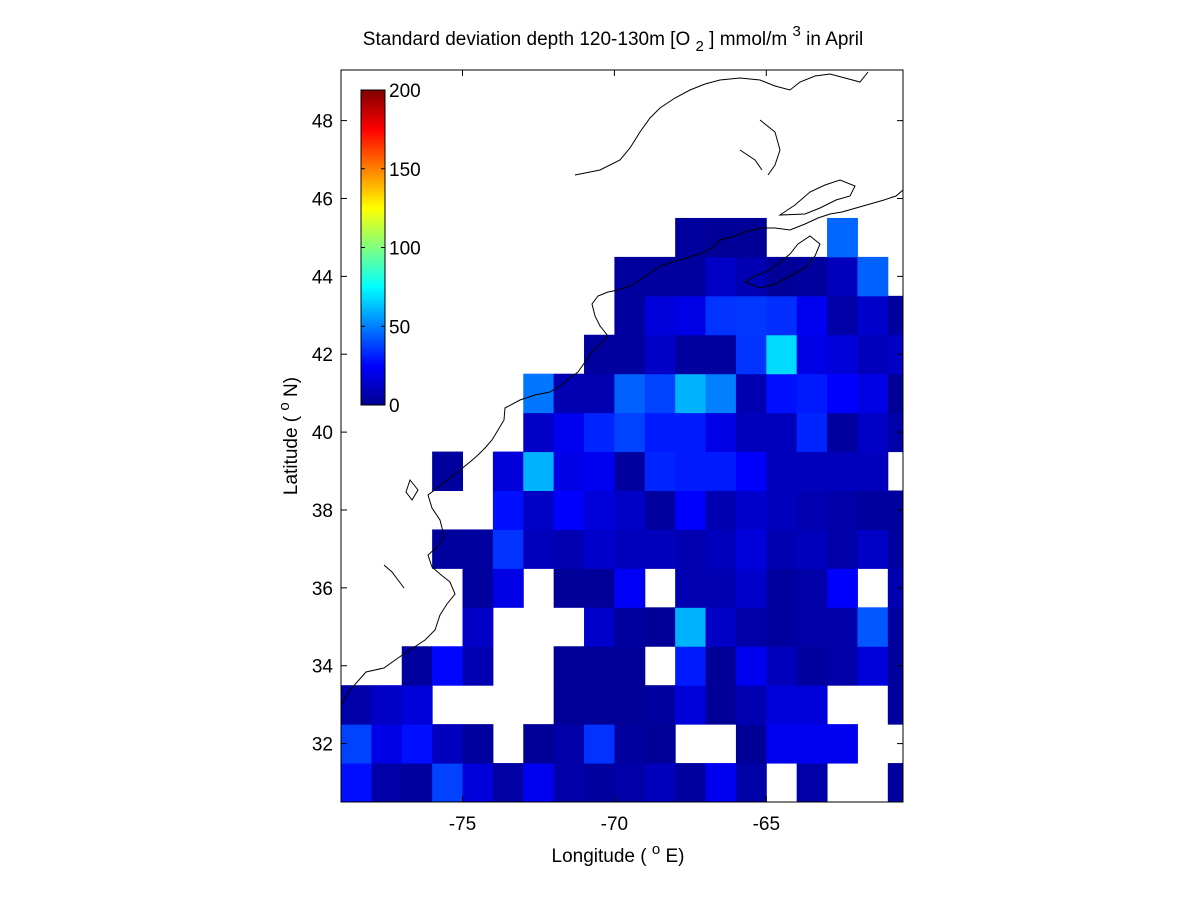  I want to click on y-tick-label: 32, so click(322, 745).